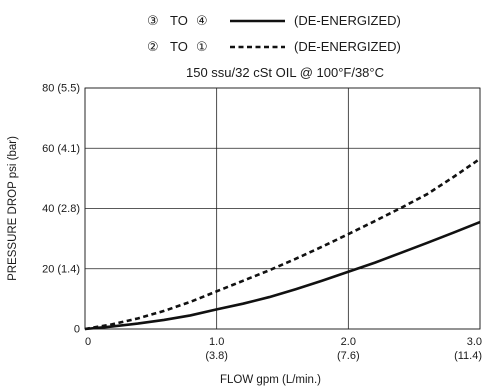 This screenshot has width=494, height=390. What do you see at coordinates (153, 20) in the screenshot?
I see `legend-solid-port-from: ③` at bounding box center [153, 20].